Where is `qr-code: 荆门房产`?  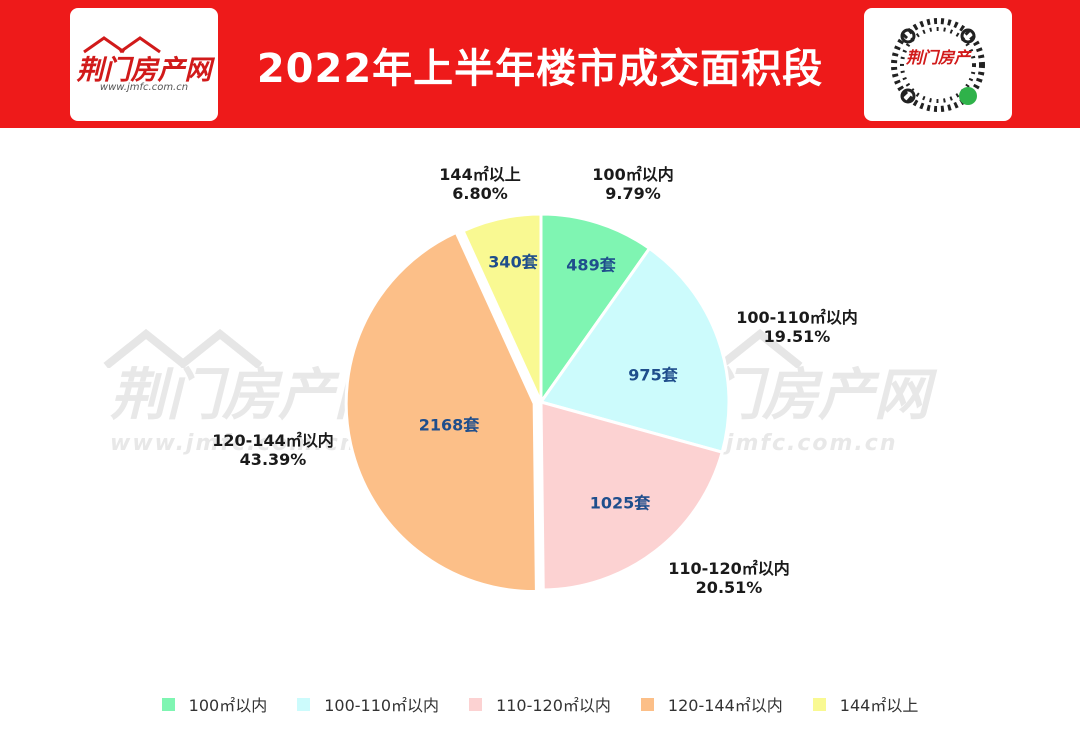
qr-code: 荆门房产 is located at coordinates (938, 64).